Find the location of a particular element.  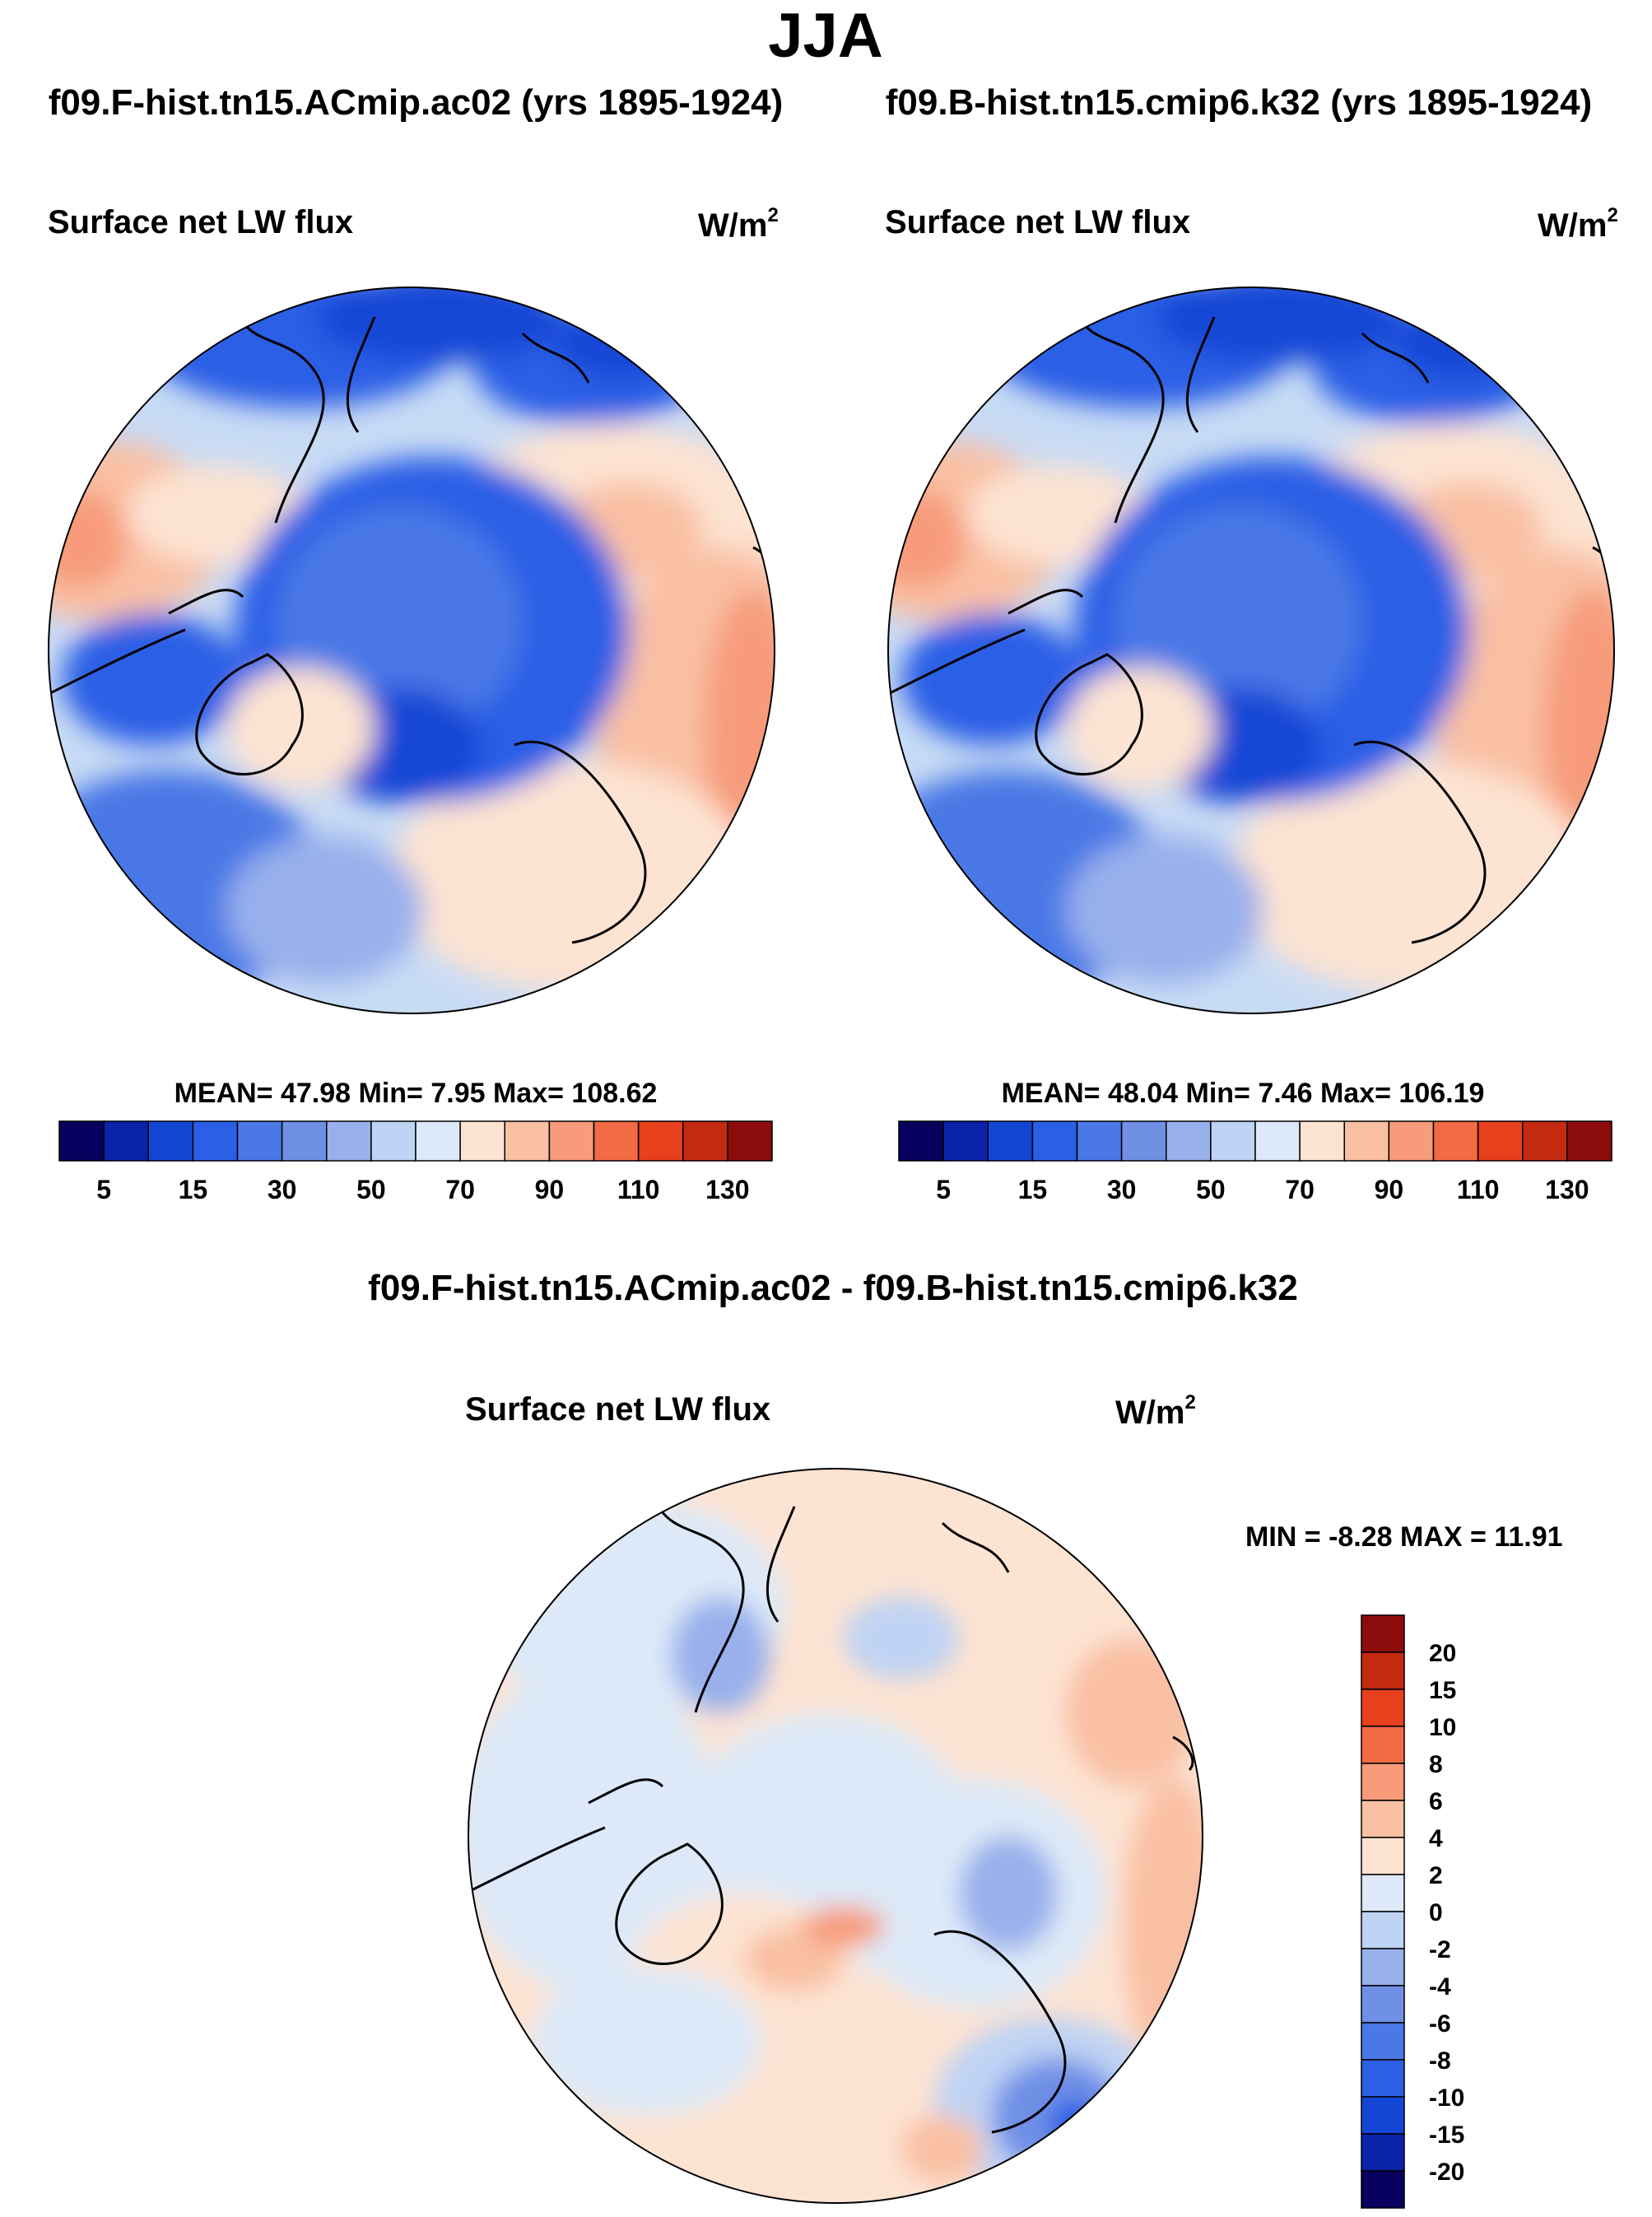

season-title: JJA is located at coordinates (825, 36).